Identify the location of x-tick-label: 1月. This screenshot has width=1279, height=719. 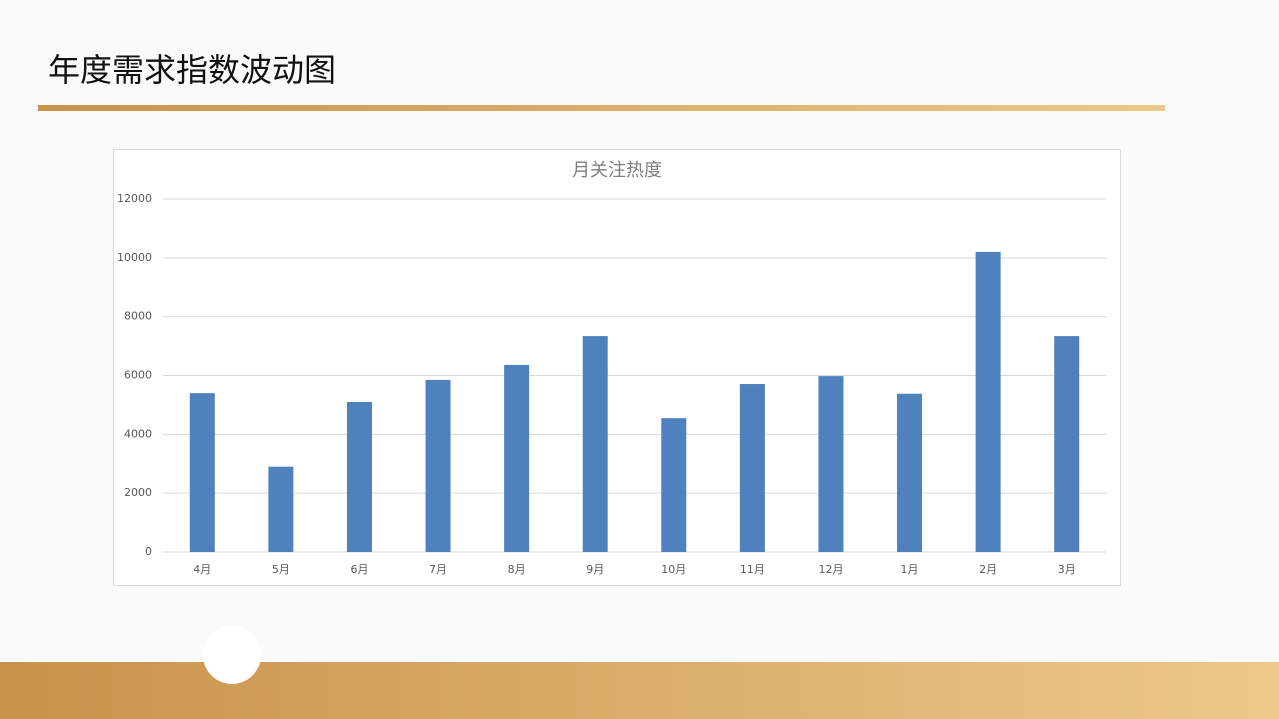
(910, 569).